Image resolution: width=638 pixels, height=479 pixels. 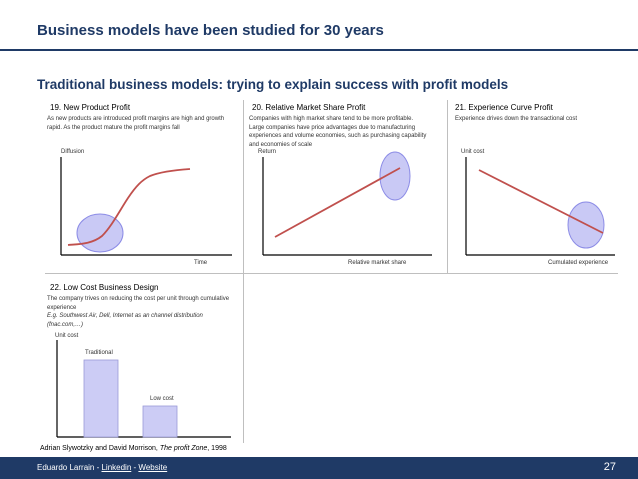 What do you see at coordinates (100, 233) in the screenshot?
I see `panel-19-highlight` at bounding box center [100, 233].